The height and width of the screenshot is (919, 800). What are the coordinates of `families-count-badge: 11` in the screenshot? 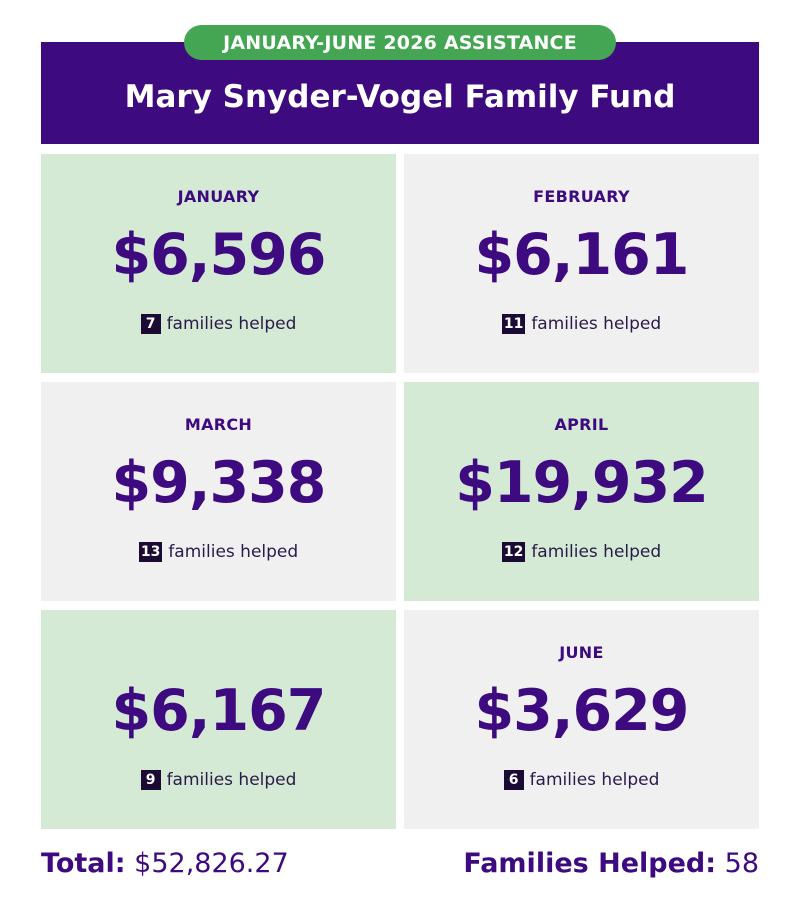 It's located at (513, 324).